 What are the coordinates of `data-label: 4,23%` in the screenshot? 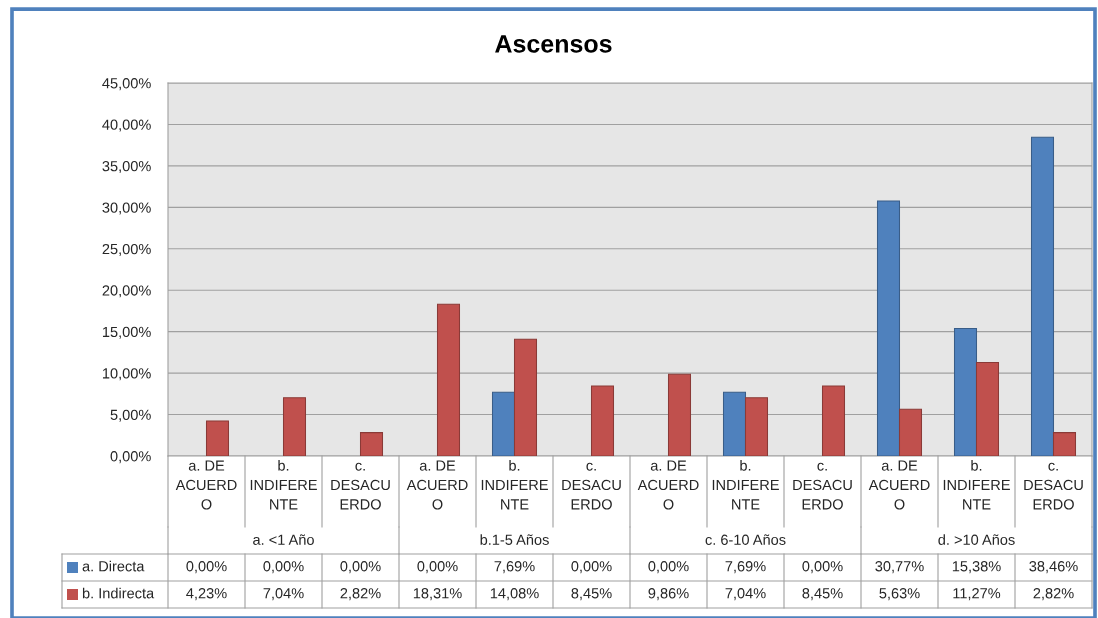 It's located at (206, 594).